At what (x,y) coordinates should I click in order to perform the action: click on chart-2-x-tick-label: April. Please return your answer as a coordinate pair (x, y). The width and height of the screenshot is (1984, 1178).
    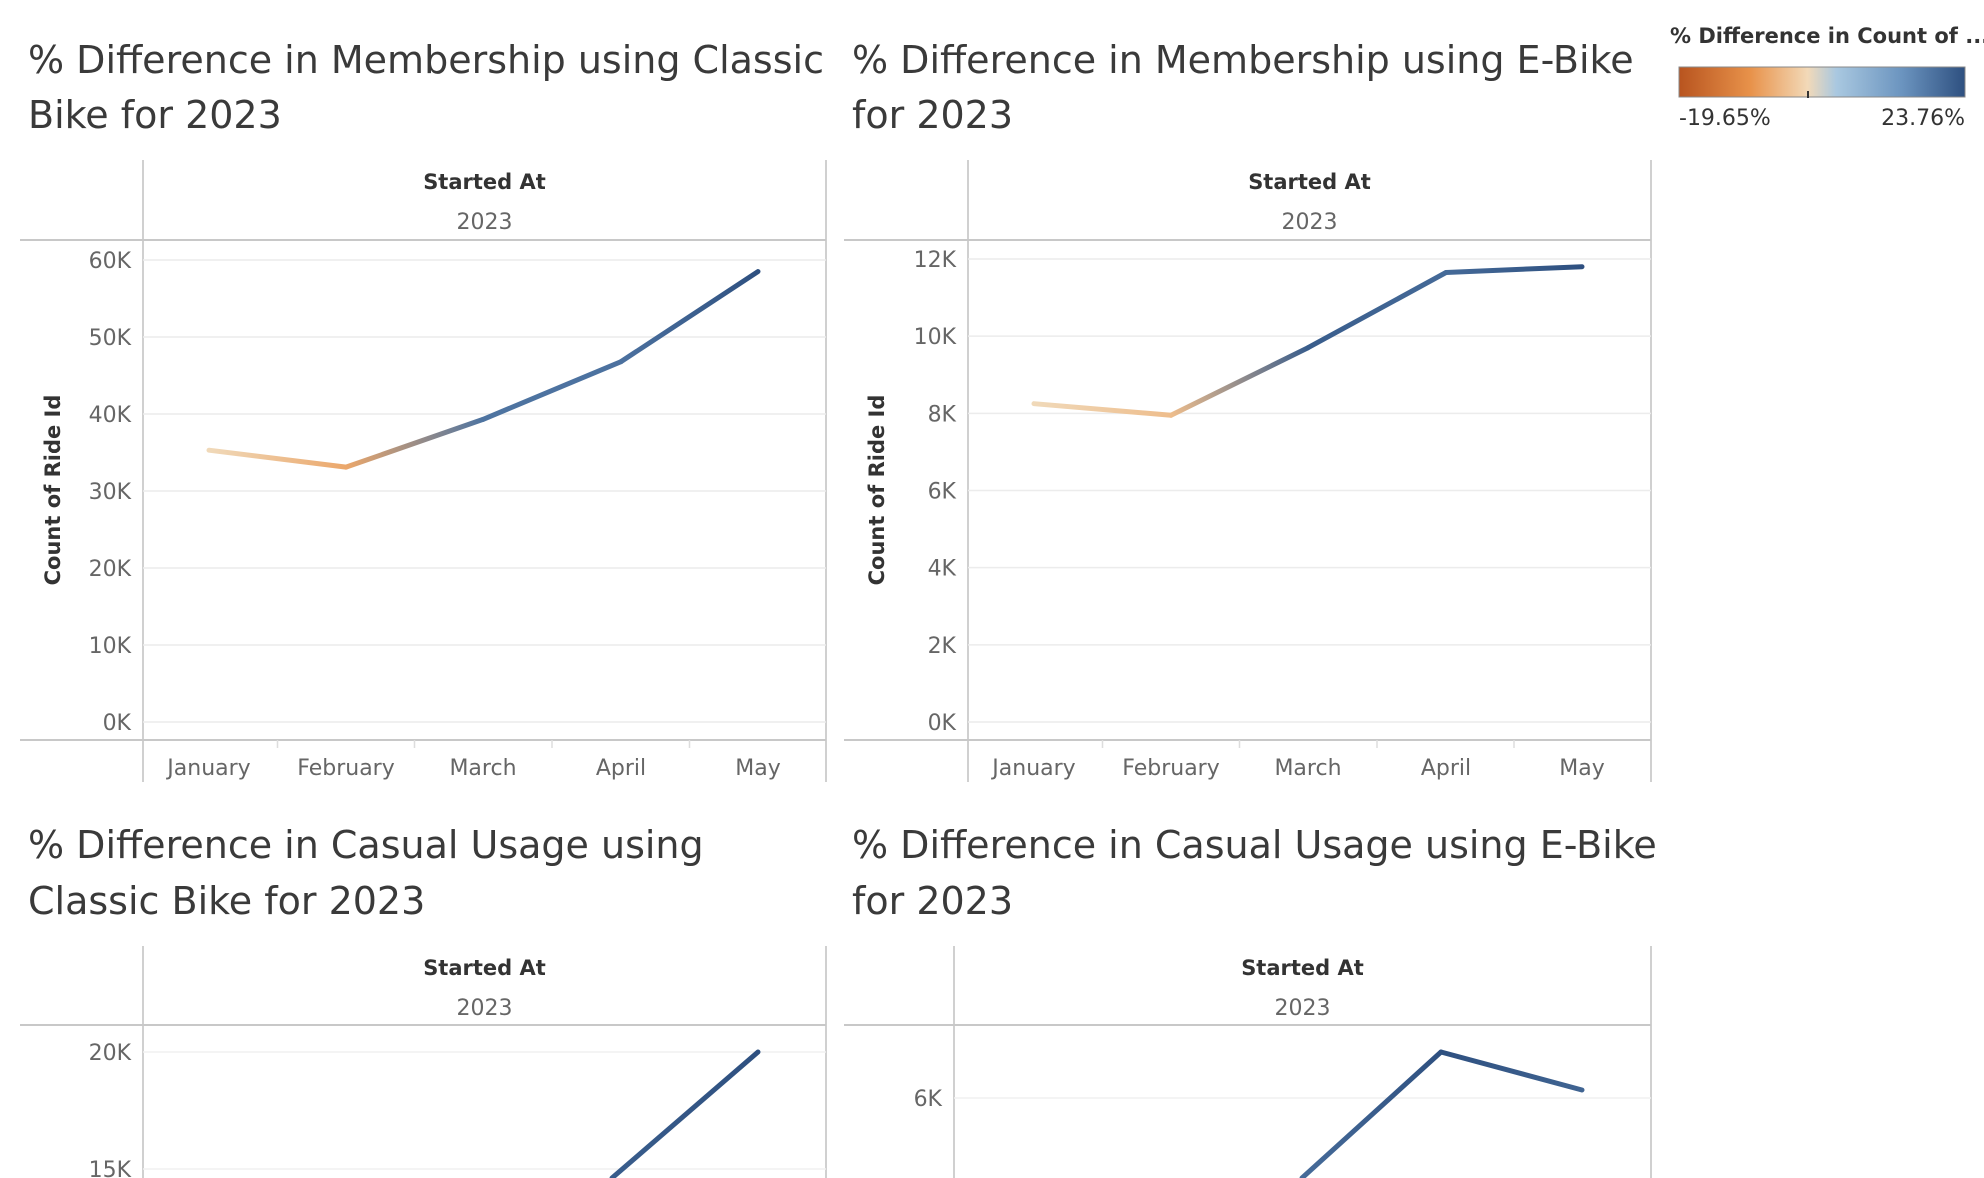
    Looking at the image, I should click on (1446, 768).